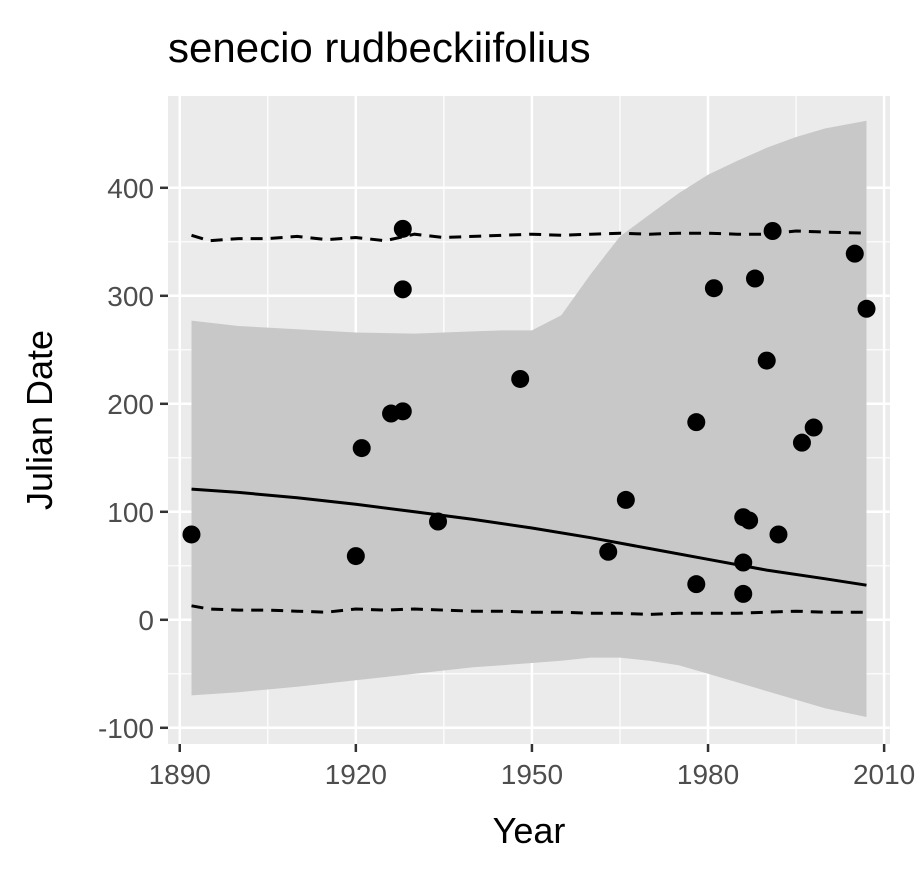 The height and width of the screenshot is (877, 915). Describe the element at coordinates (529, 537) in the screenshot. I see `fit-line` at that location.